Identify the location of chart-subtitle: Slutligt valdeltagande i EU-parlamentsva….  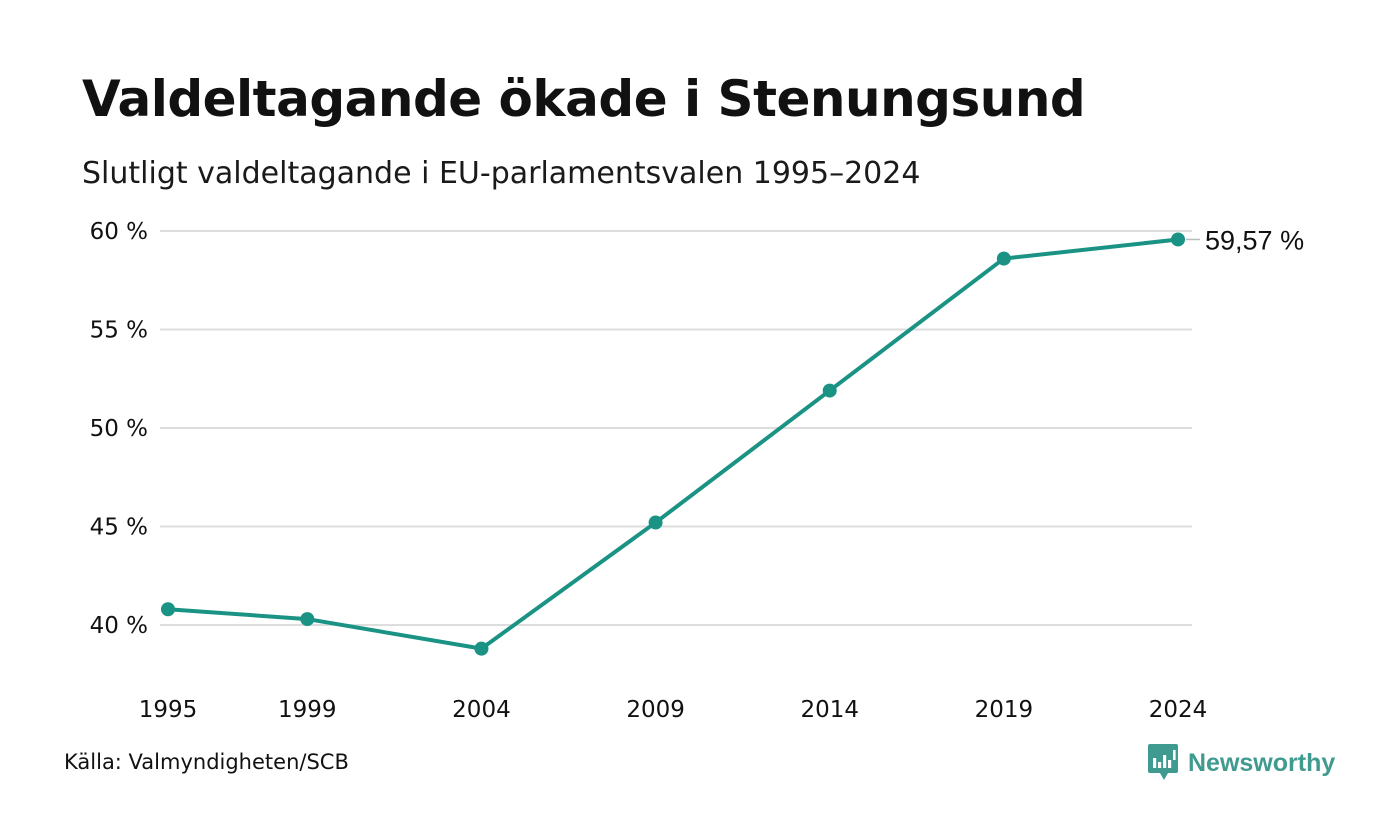
(501, 173).